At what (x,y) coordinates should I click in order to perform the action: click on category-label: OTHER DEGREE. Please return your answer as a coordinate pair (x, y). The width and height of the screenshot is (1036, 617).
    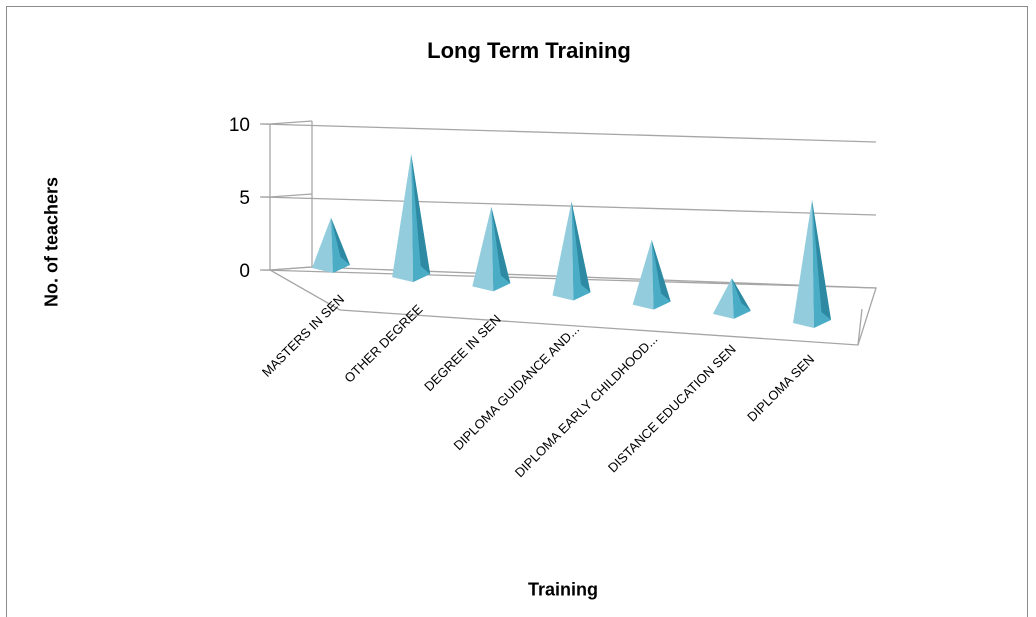
    Looking at the image, I should click on (383, 343).